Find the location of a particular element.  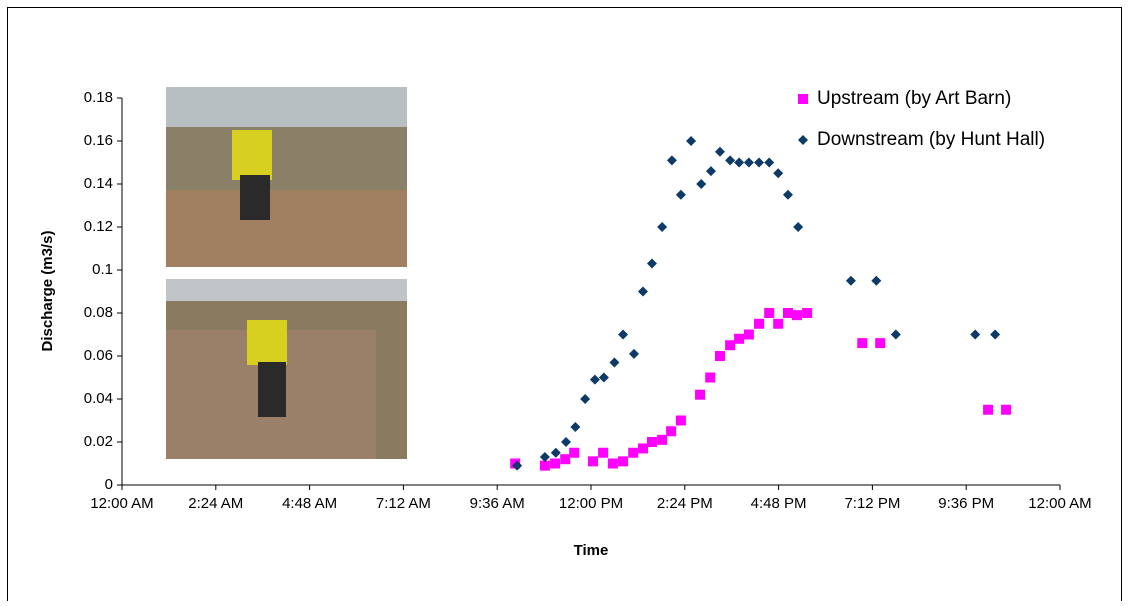

legend-label: Downstream (by Hunt Hall) is located at coordinates (931, 139).